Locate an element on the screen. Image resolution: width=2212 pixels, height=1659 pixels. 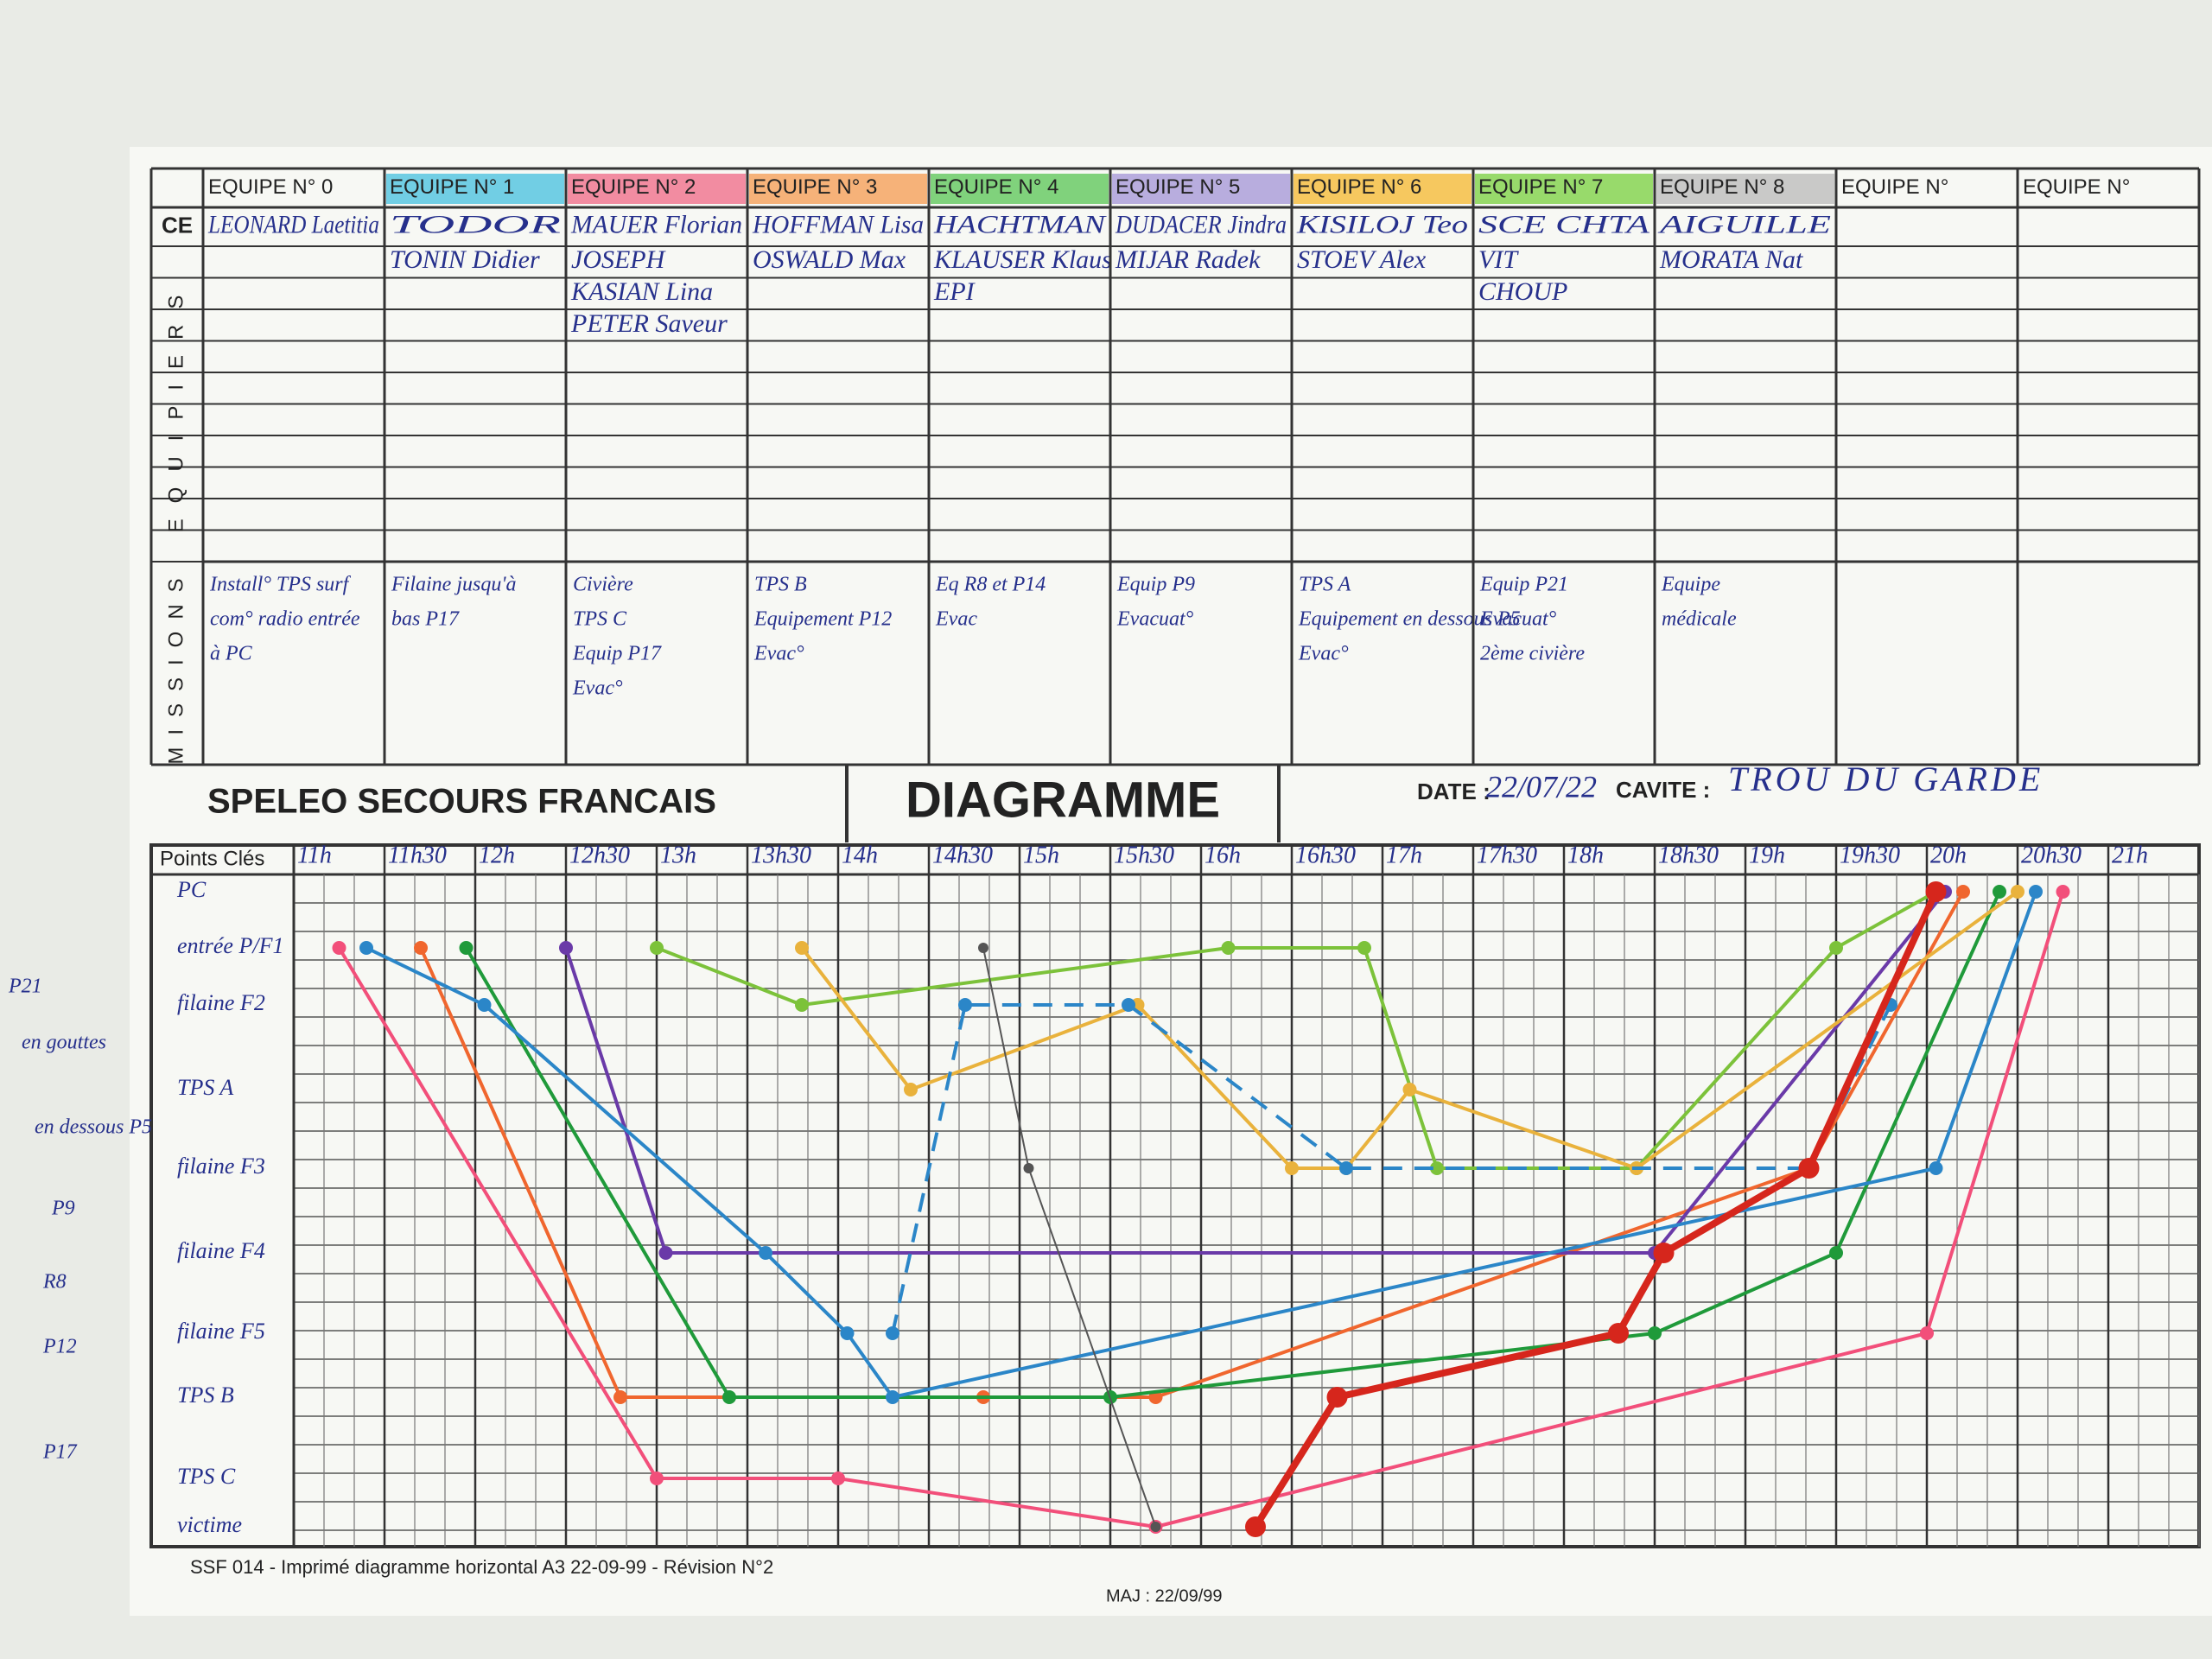
team-label: EQUIPE N° 2 is located at coordinates (633, 187).